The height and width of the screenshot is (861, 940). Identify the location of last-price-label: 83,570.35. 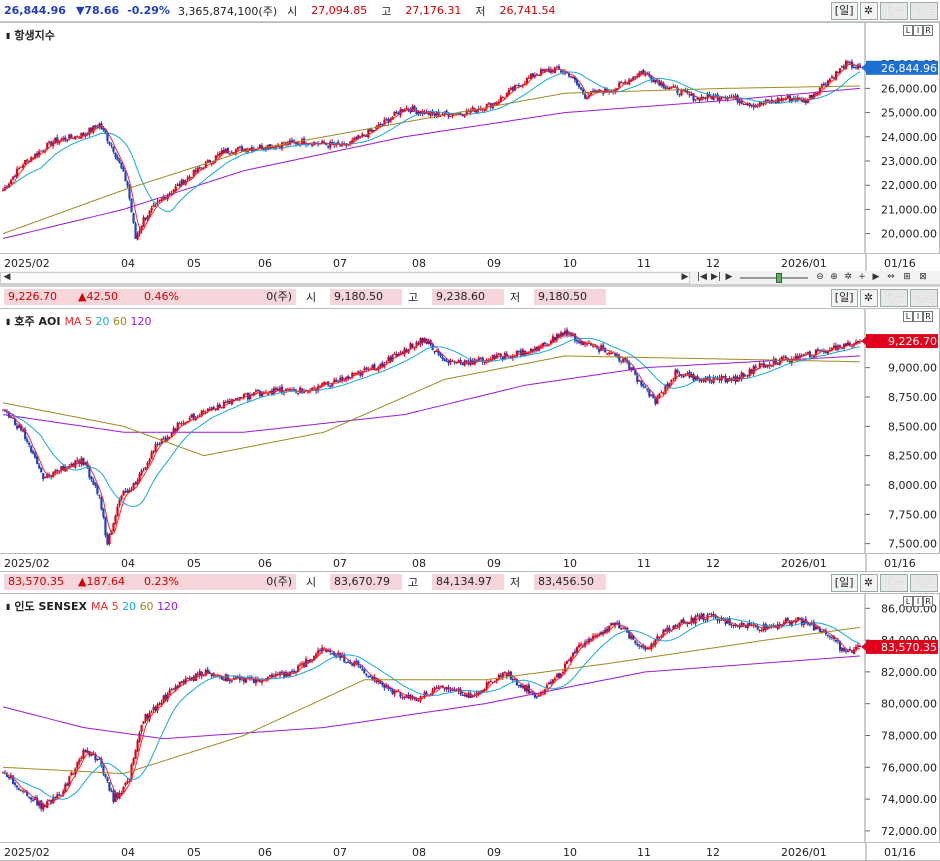
(909, 647).